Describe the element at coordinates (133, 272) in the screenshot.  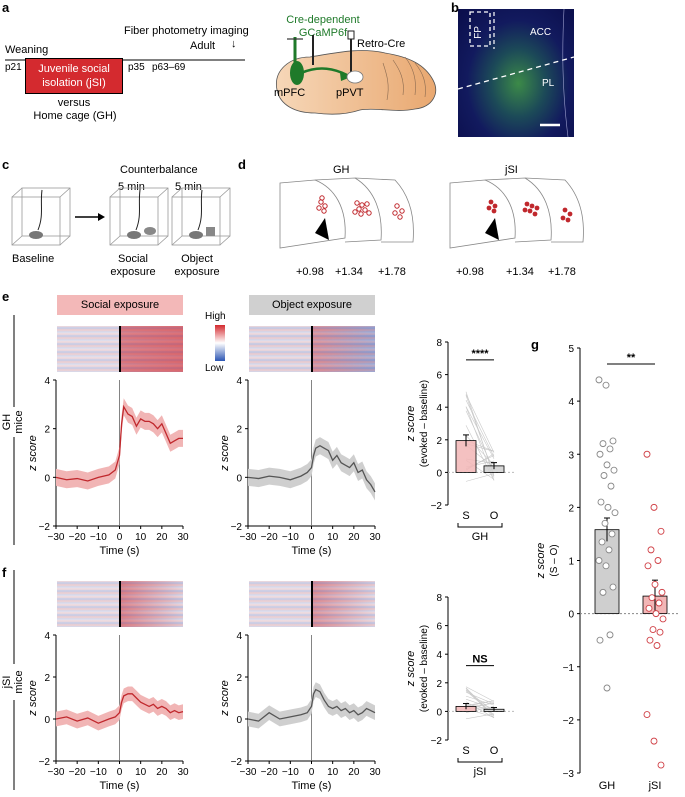
I see `social-caption-line2: exposure` at that location.